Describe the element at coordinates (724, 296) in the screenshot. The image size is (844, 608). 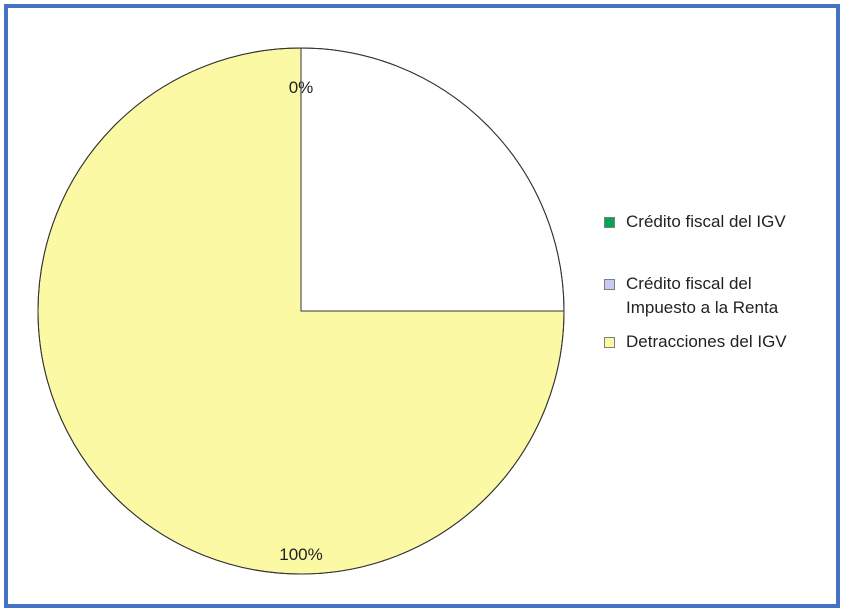
I see `legend-item-renta: Crédito fiscal del Impuesto a la Renta` at that location.